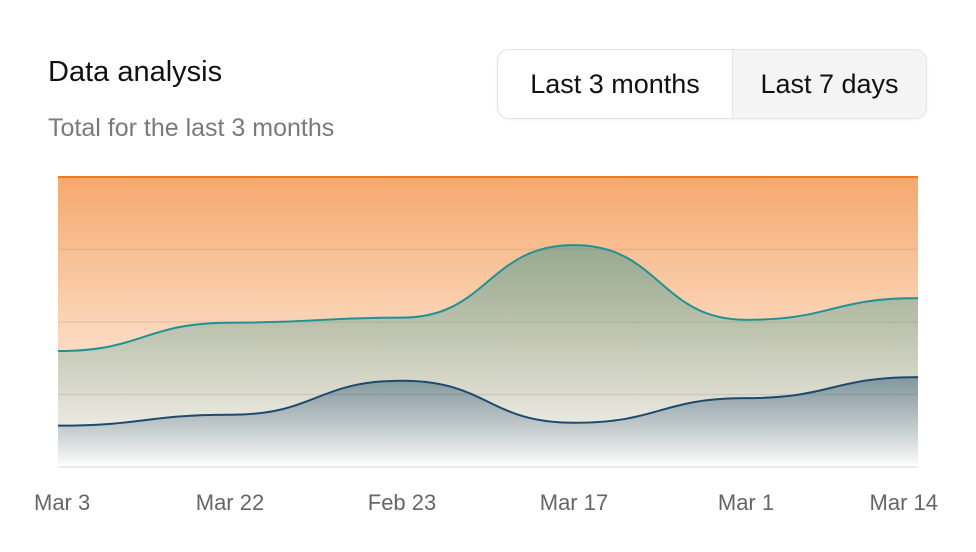 The image size is (976, 552). I want to click on title: Data analysis, so click(135, 72).